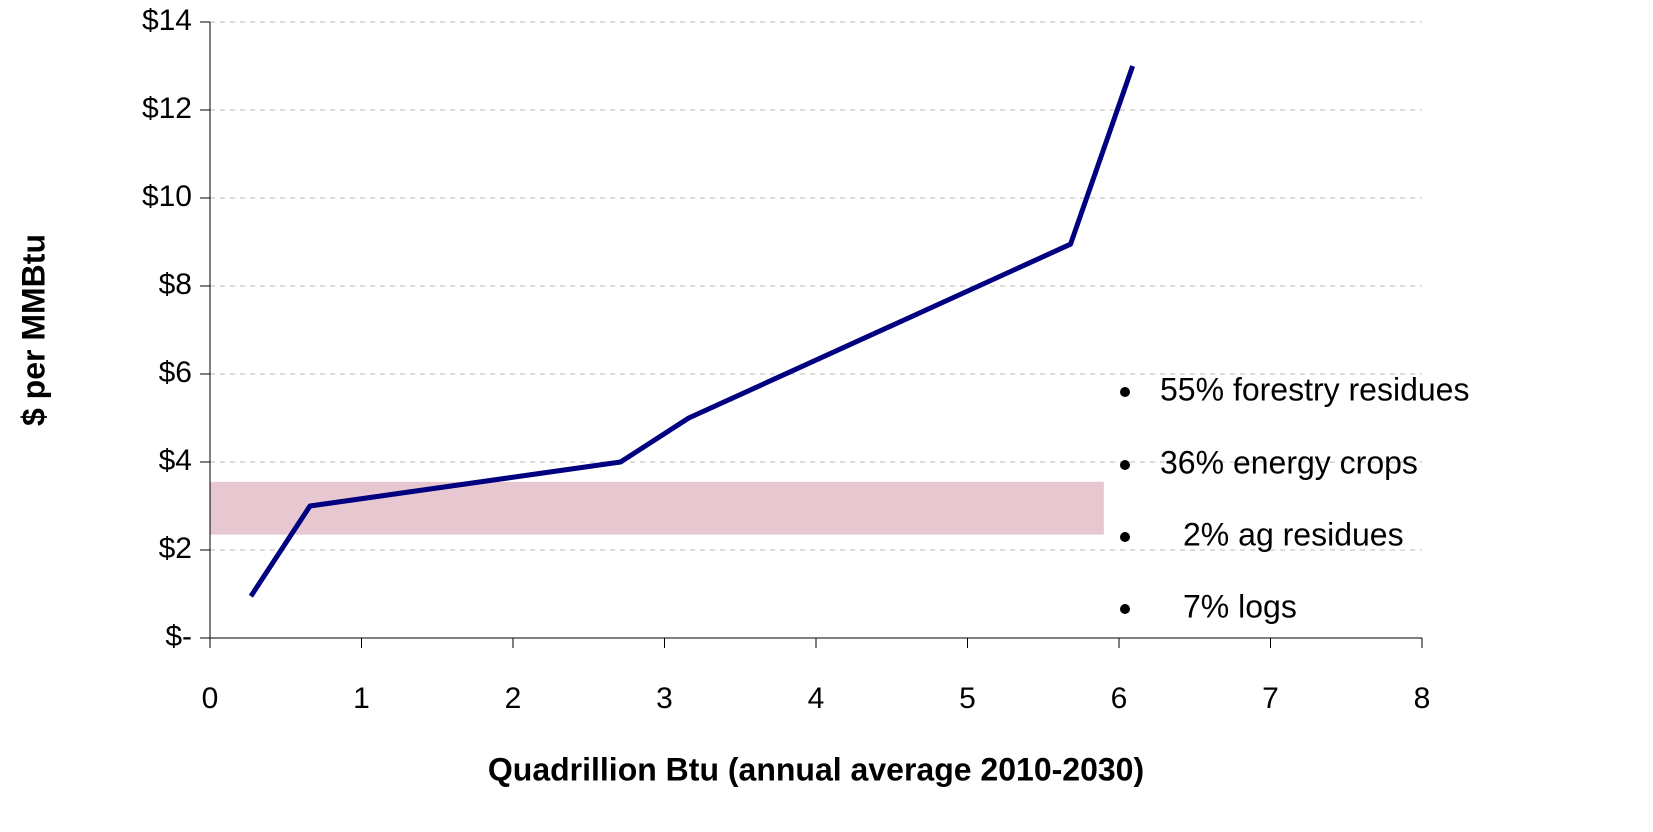 This screenshot has height=832, width=1653. Describe the element at coordinates (1119, 698) in the screenshot. I see `x-tick-label: 6` at that location.